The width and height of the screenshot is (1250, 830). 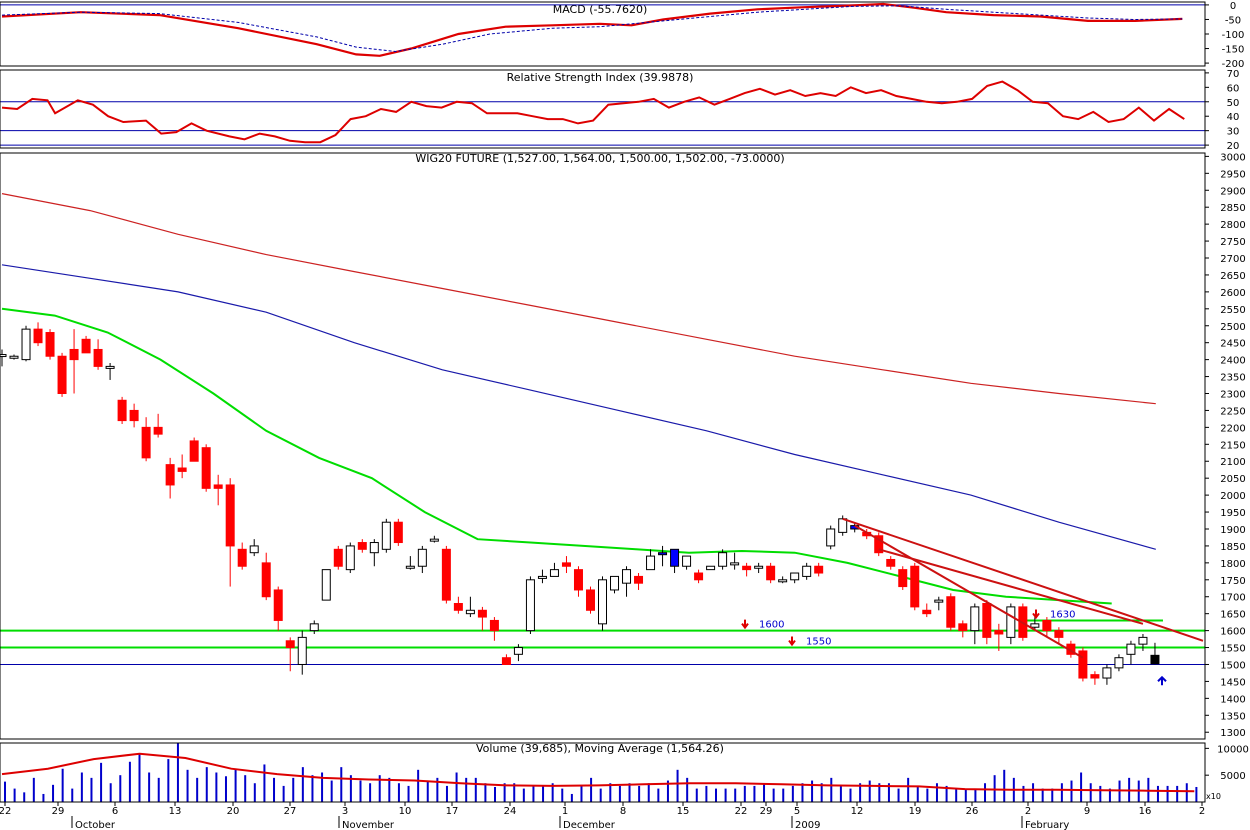 I want to click on y-tick-label: 1600, so click(x=1232, y=632).